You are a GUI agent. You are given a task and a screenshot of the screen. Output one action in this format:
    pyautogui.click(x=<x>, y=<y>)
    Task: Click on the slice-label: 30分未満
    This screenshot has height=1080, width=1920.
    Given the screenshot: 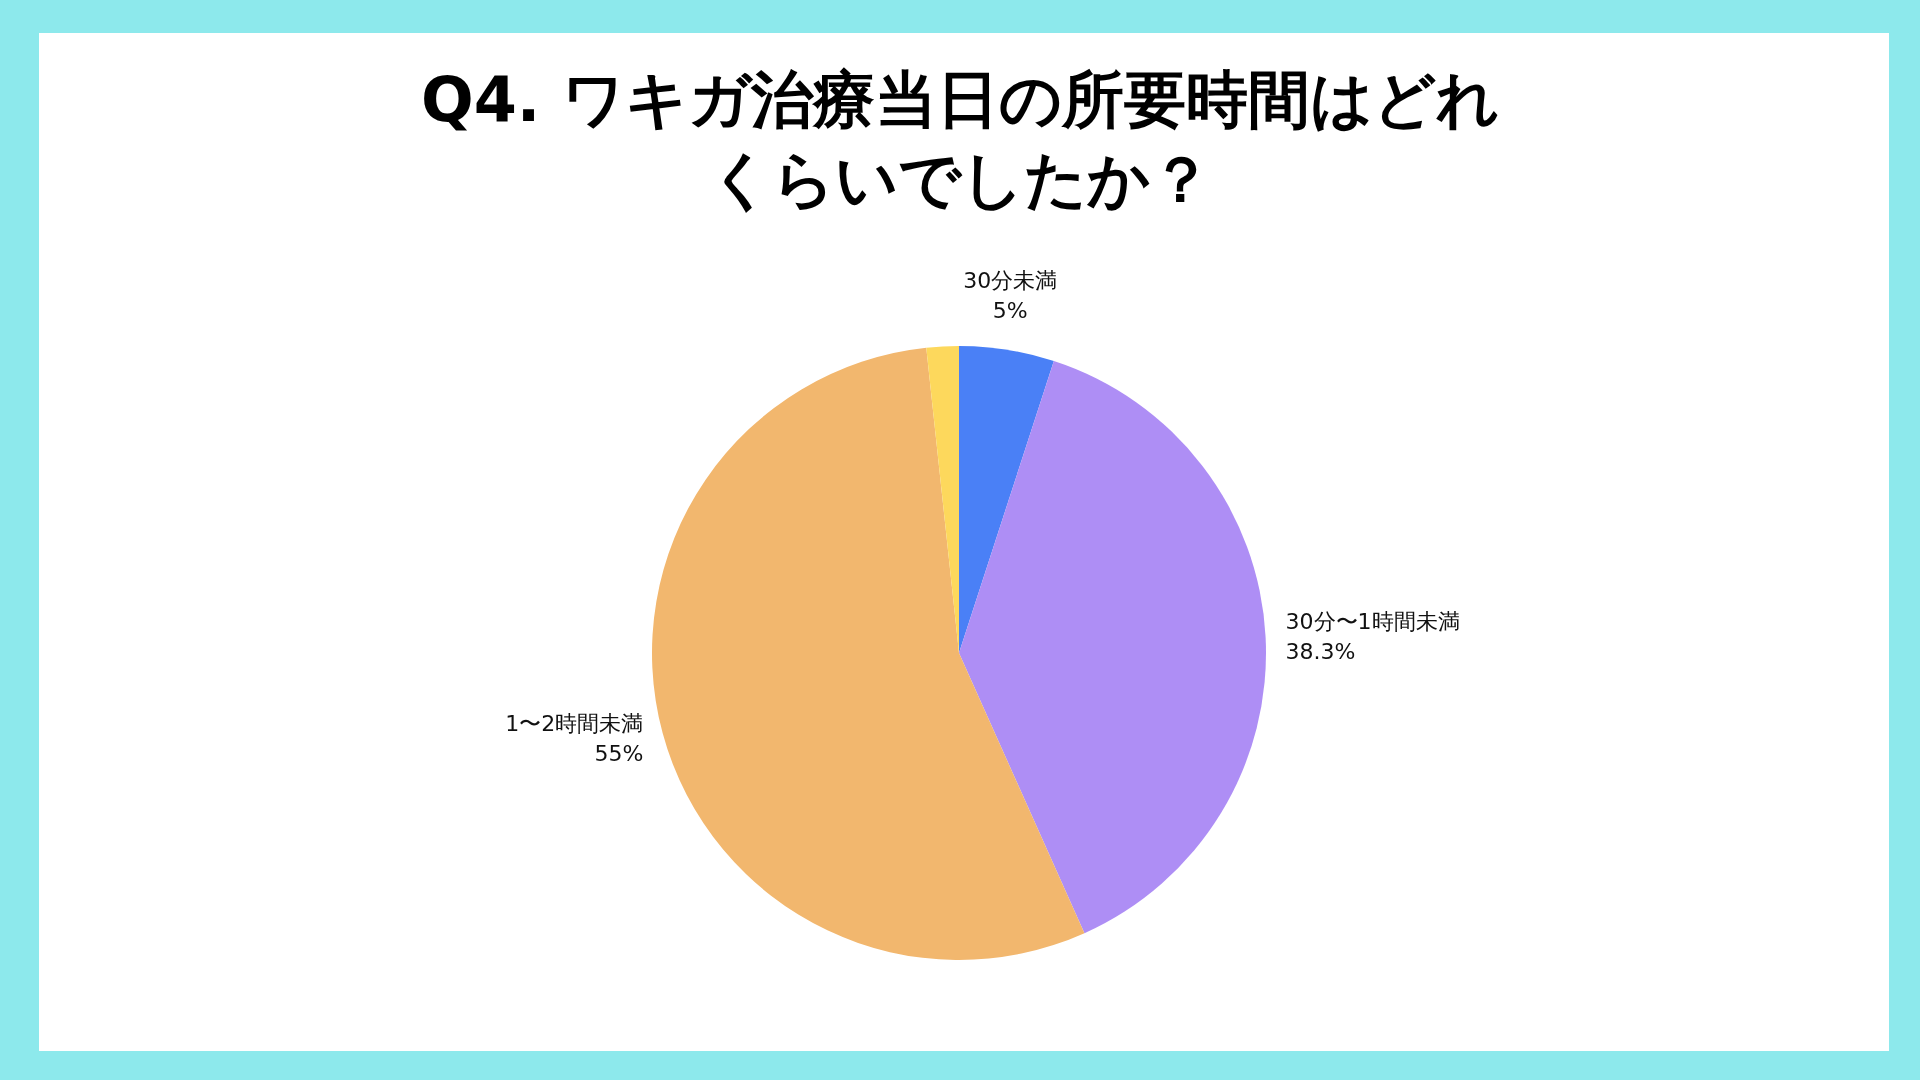 What is the action you would take?
    pyautogui.click(x=1010, y=281)
    